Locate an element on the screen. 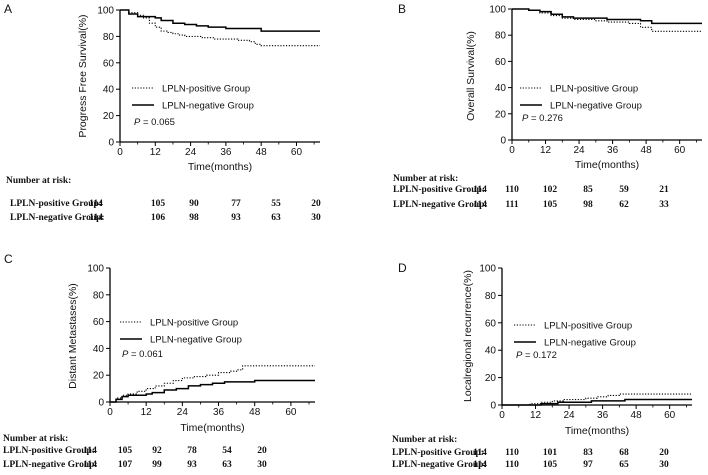 Image resolution: width=708 pixels, height=475 pixels. panel-a-risk-row-label: LPLN-negative Group: is located at coordinates (57, 218).